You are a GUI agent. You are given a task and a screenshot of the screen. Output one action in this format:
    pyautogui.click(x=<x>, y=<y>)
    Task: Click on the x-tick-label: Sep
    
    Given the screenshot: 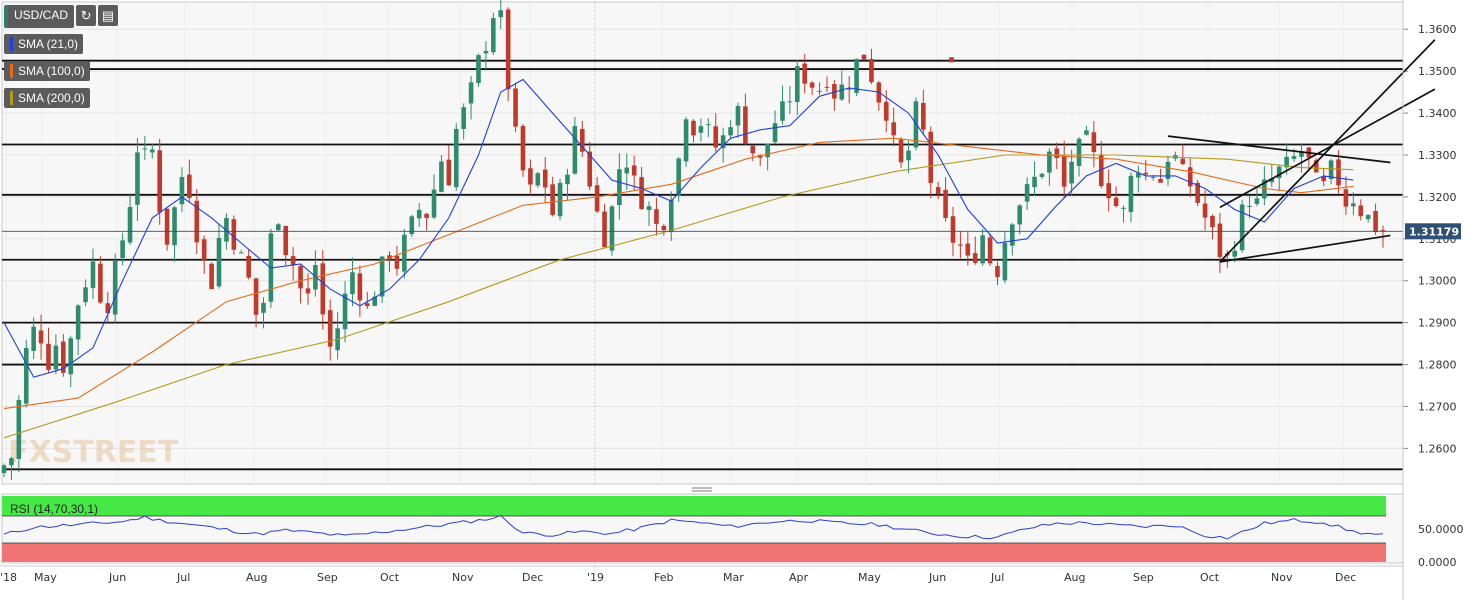 What is the action you would take?
    pyautogui.click(x=327, y=577)
    